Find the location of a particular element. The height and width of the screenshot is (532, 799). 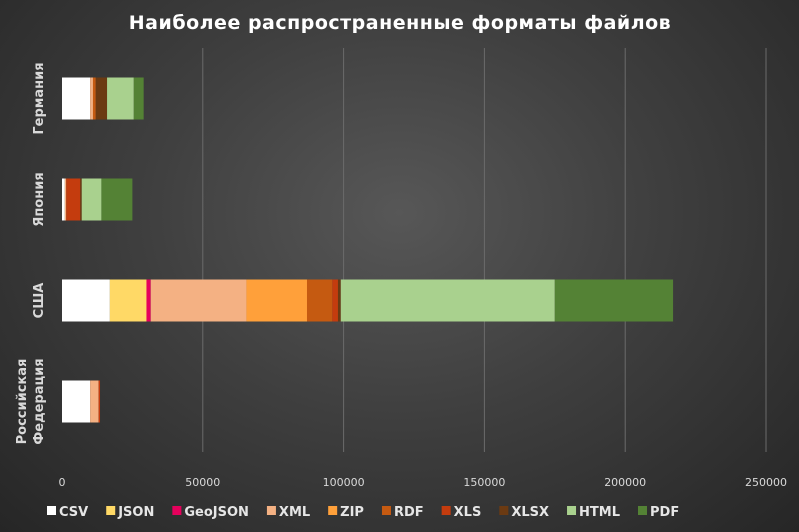

legend-label: XLSX is located at coordinates (530, 512).